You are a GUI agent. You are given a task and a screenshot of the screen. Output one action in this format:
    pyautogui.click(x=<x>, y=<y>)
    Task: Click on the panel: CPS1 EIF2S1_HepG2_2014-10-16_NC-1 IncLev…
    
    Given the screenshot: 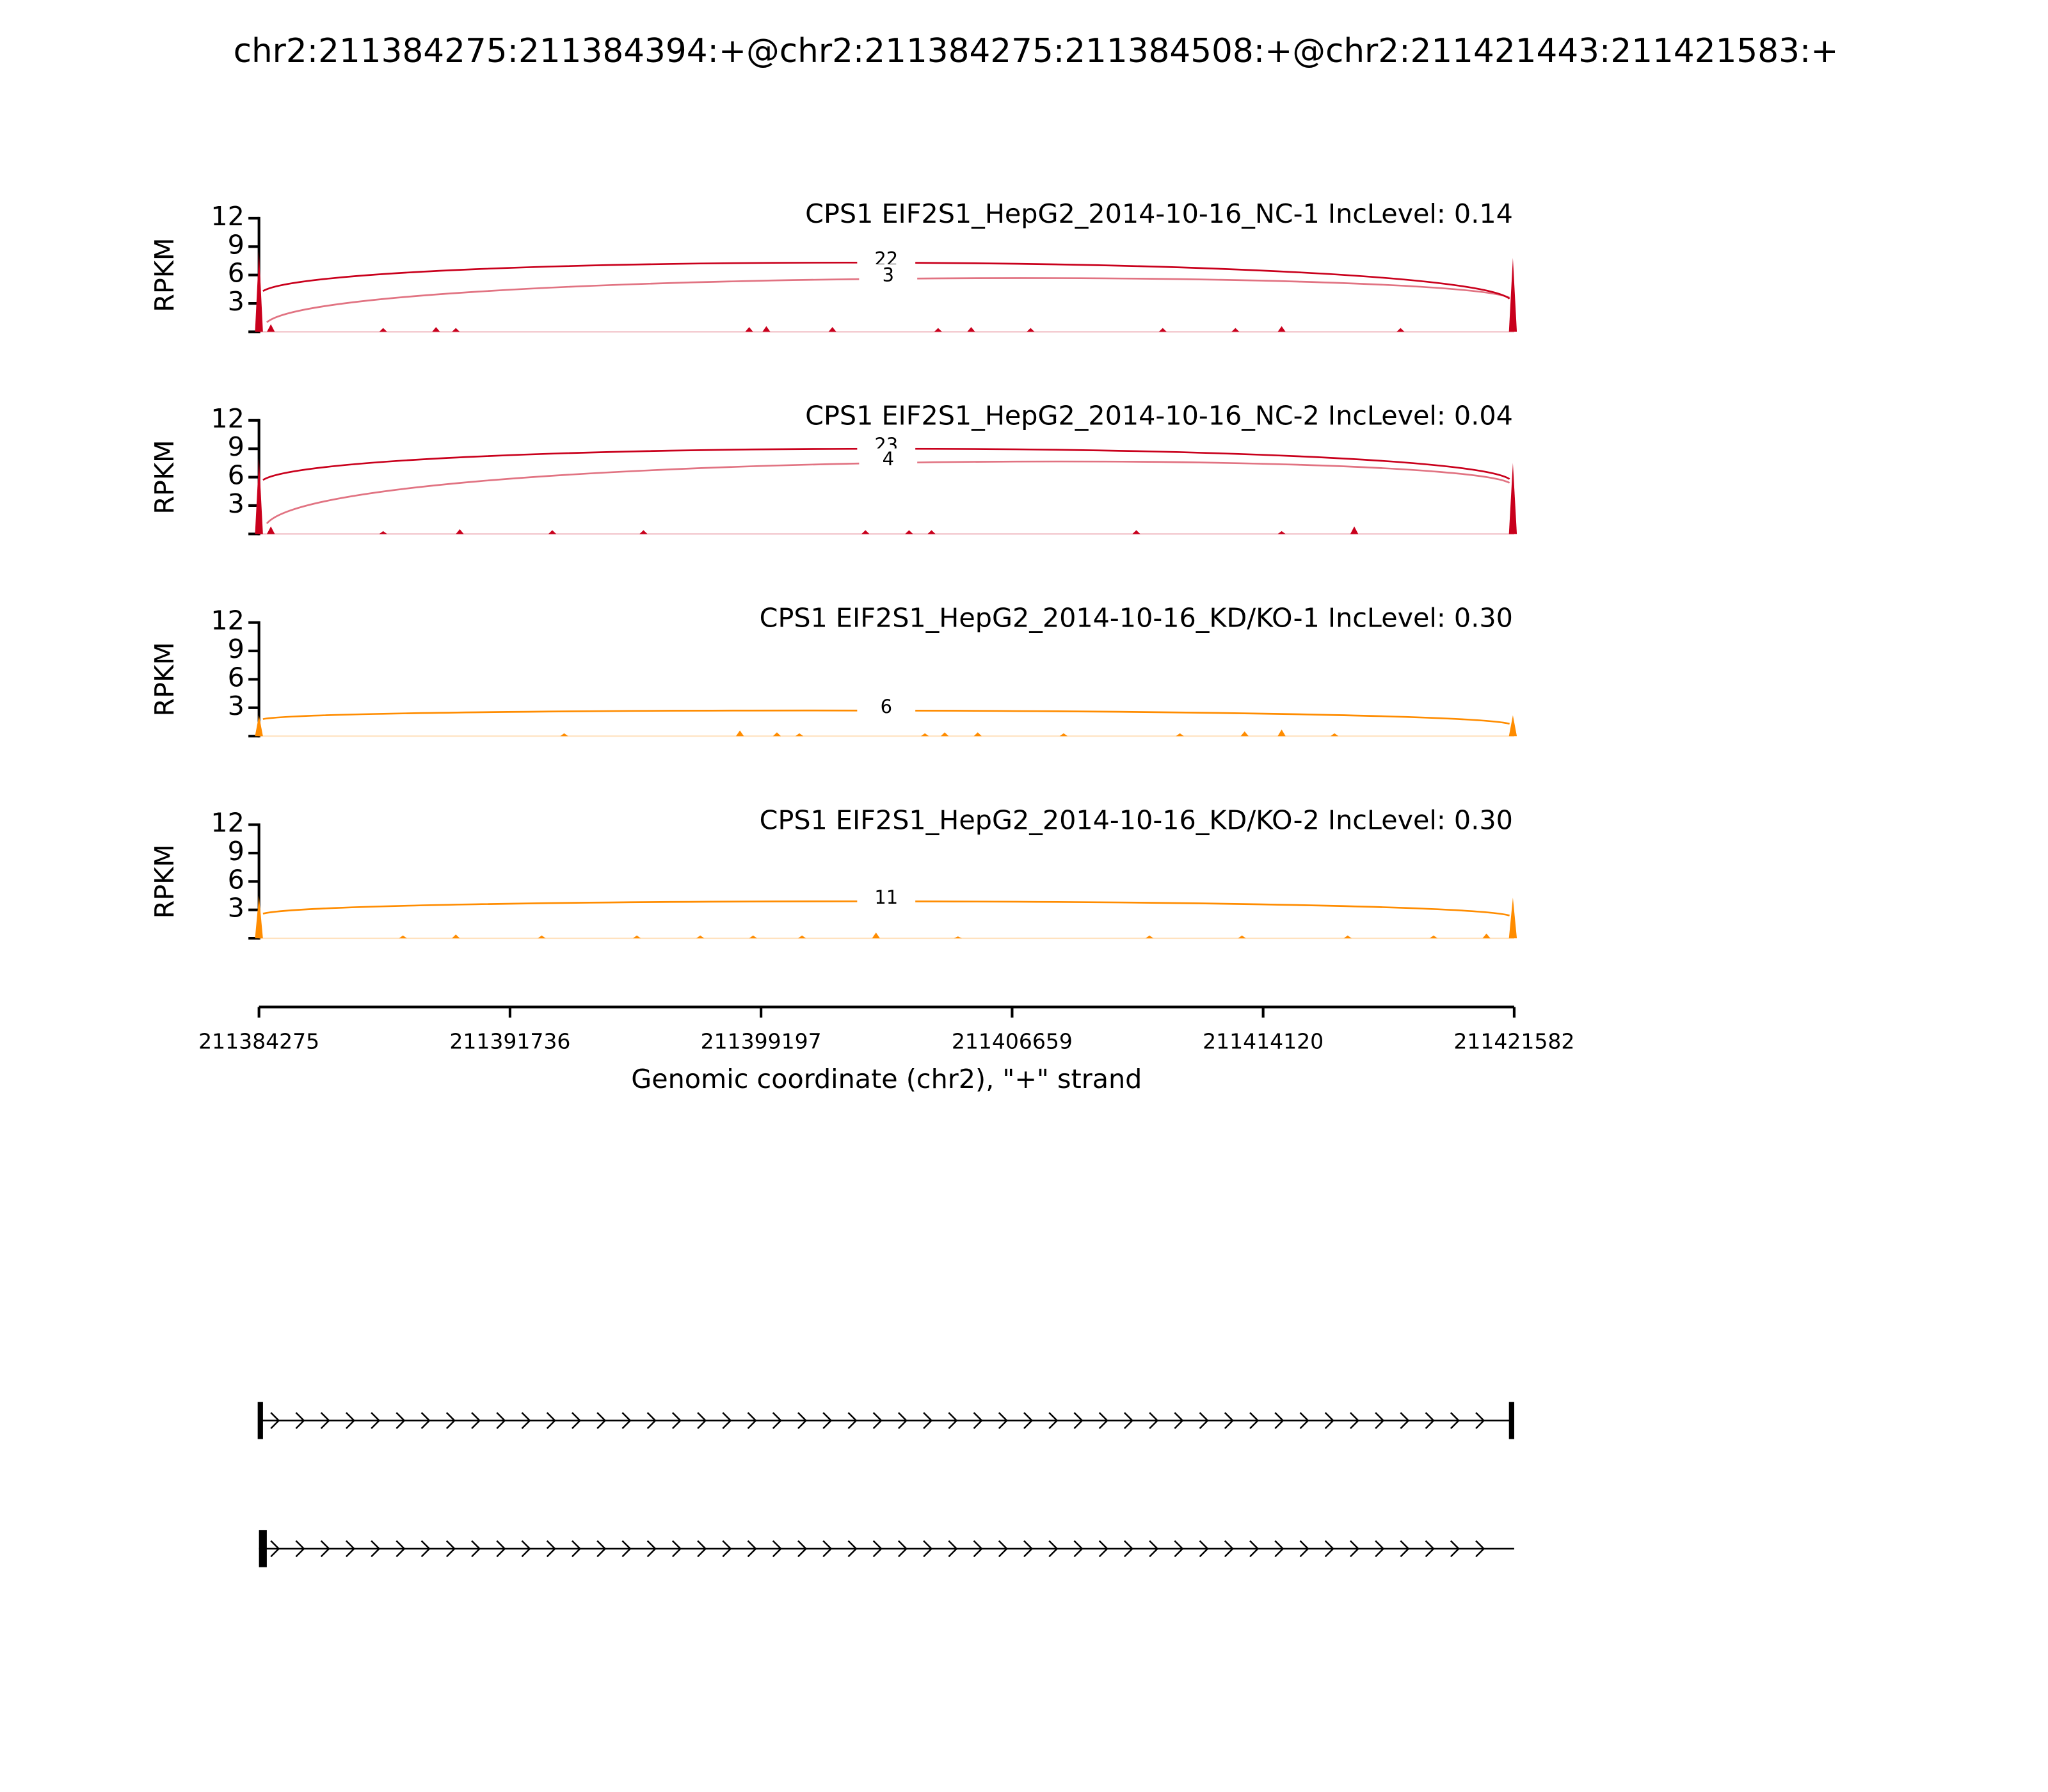 What is the action you would take?
    pyautogui.click(x=833, y=265)
    